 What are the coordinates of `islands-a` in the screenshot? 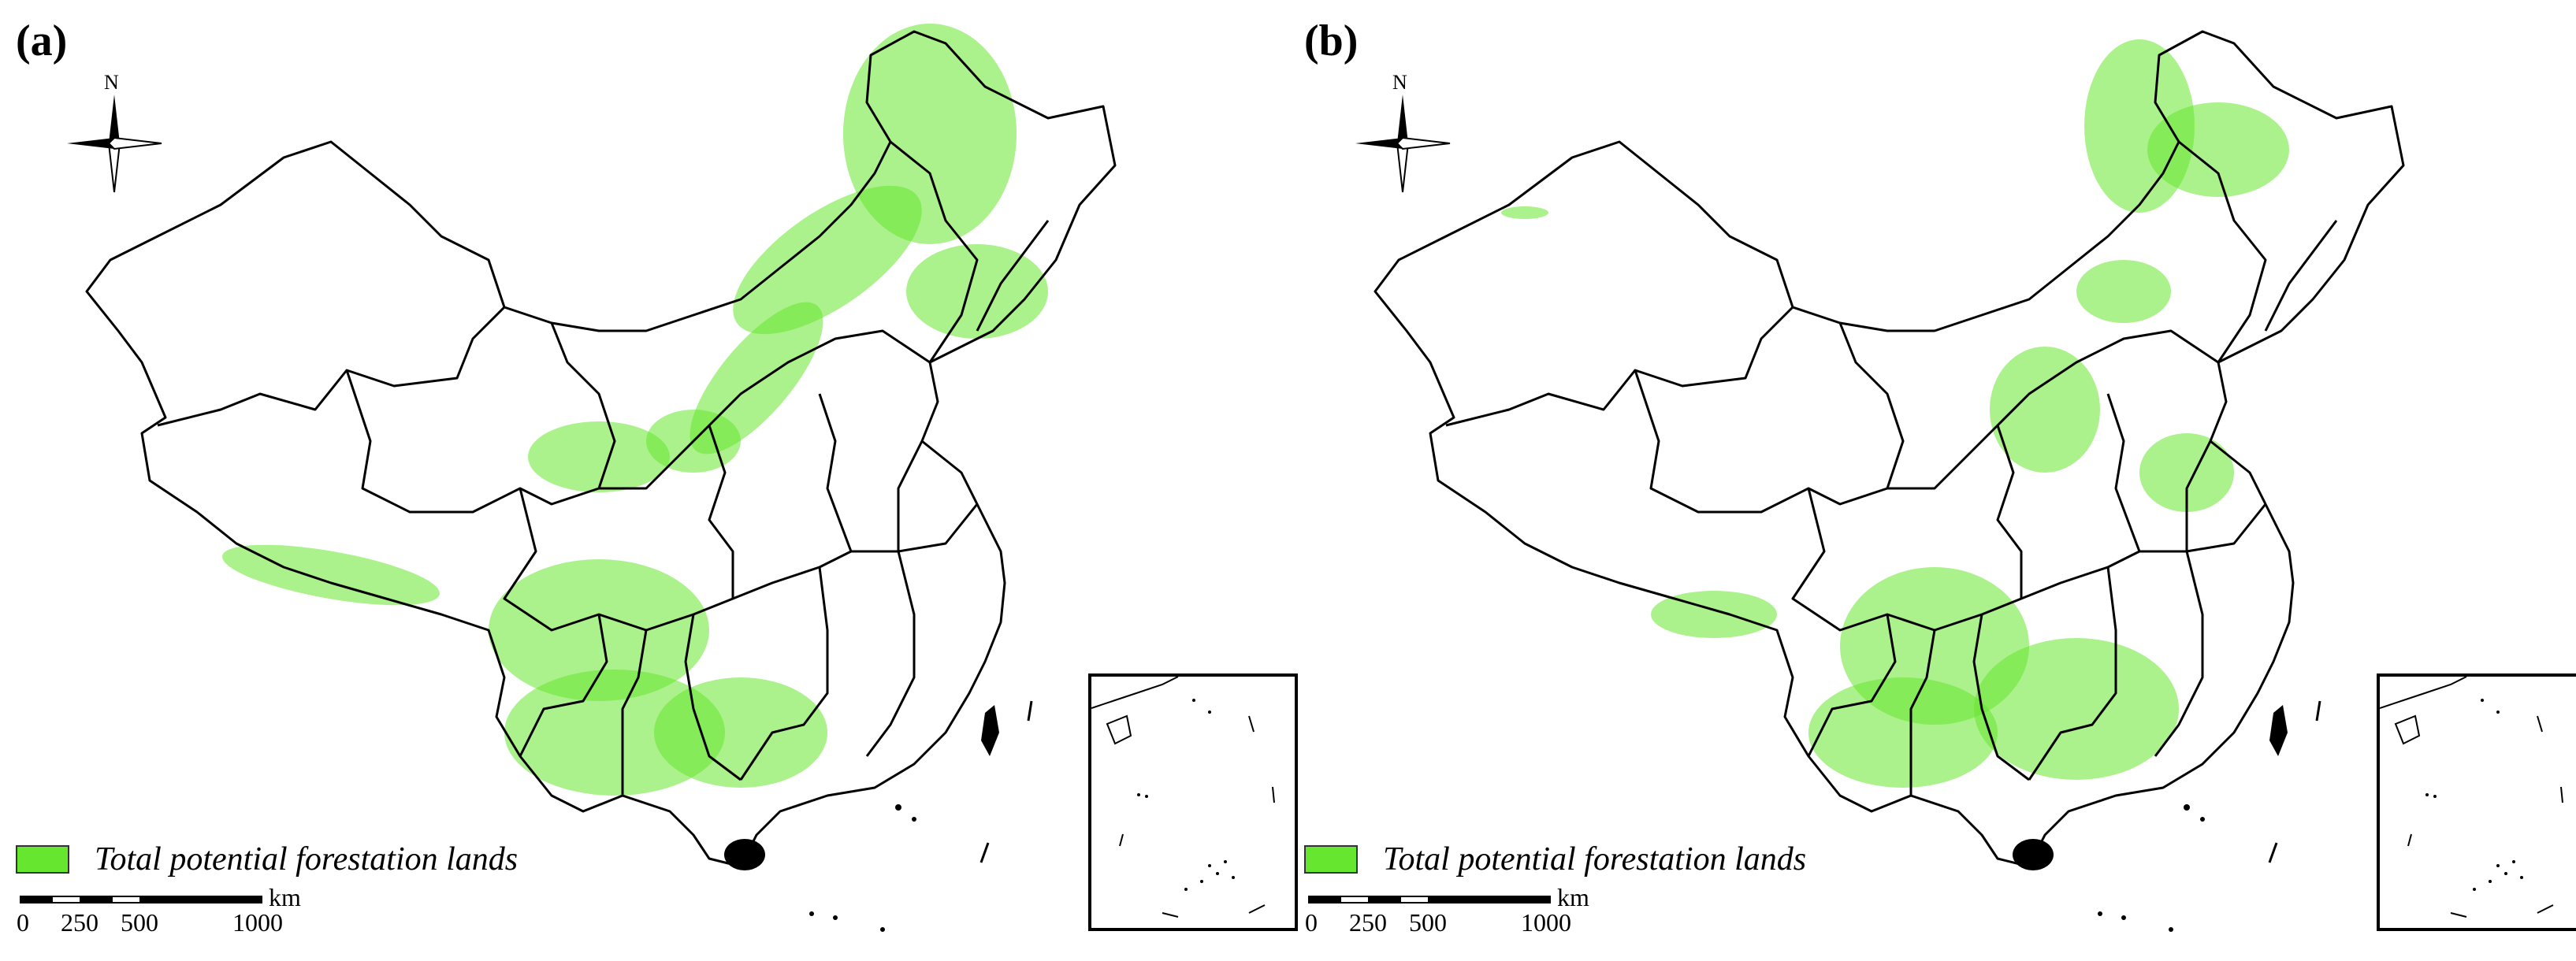 It's located at (878, 816).